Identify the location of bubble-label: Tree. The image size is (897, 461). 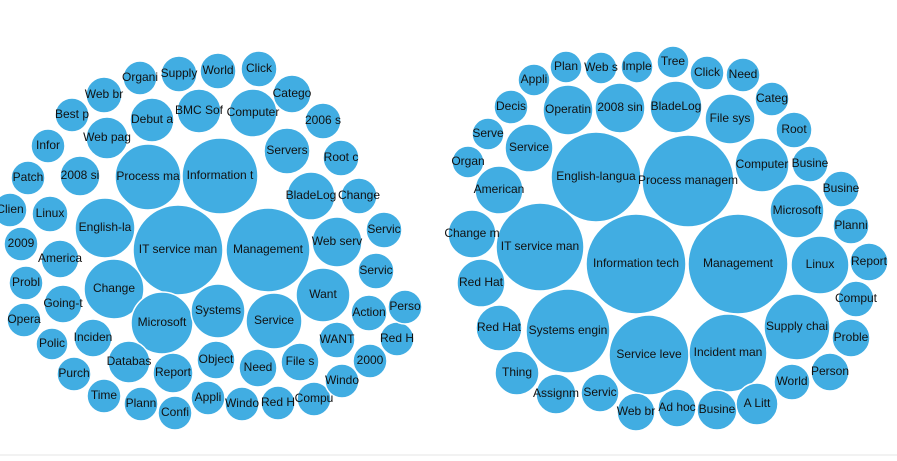
(673, 61).